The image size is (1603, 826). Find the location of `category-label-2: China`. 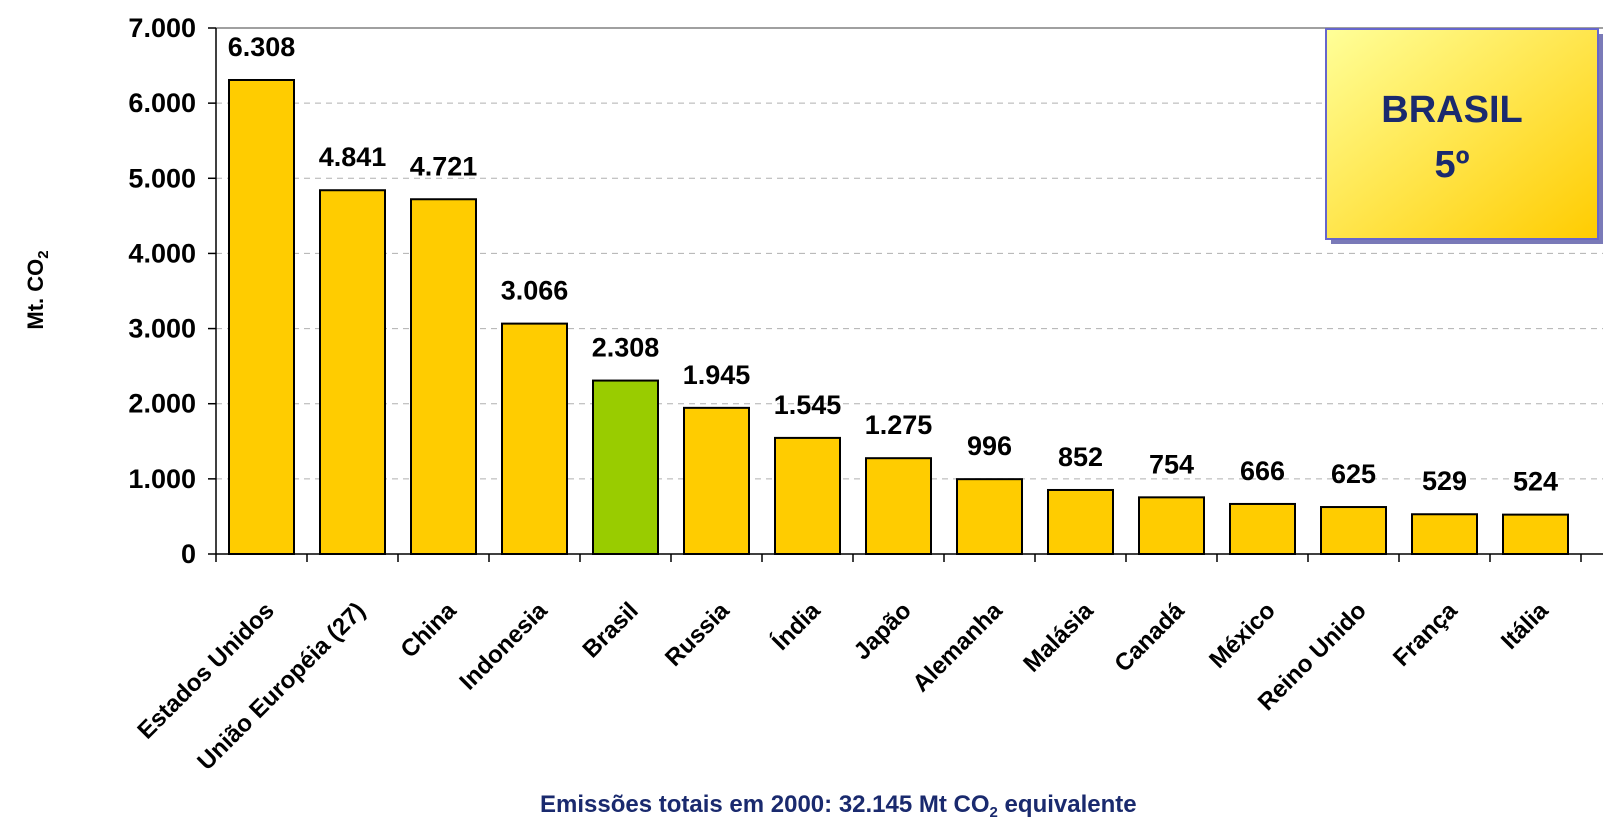

category-label-2: China is located at coordinates (429, 630).